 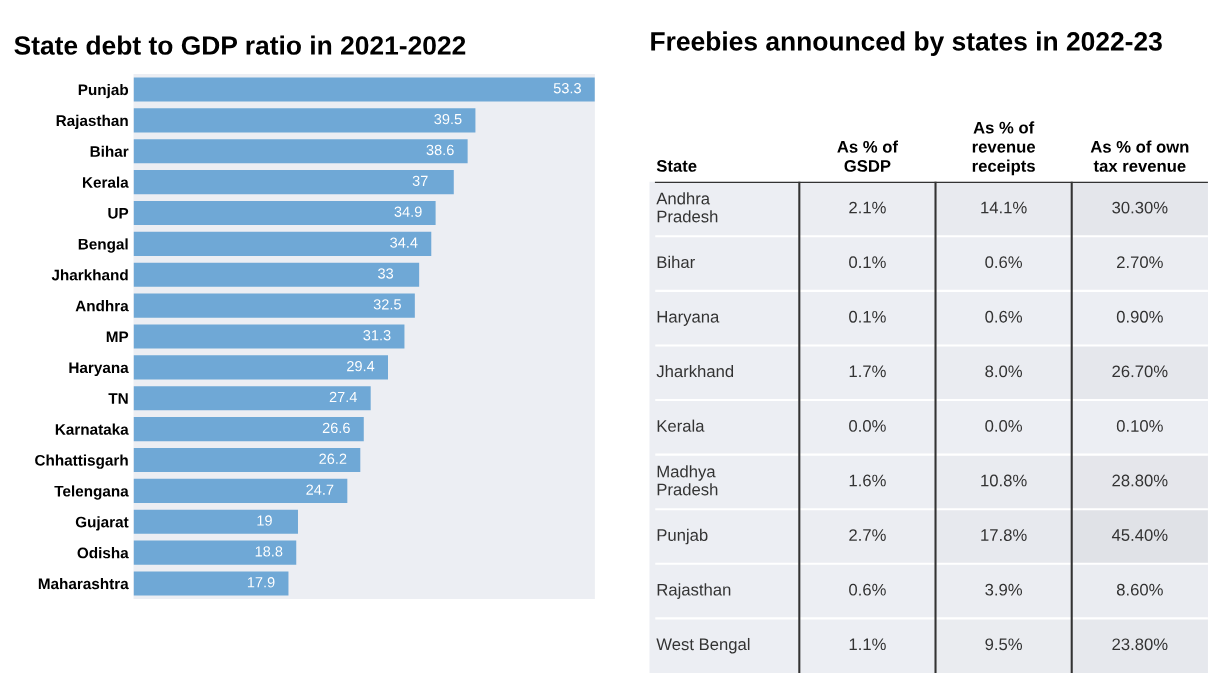 I want to click on y-tick-label: MP, so click(x=117, y=337).